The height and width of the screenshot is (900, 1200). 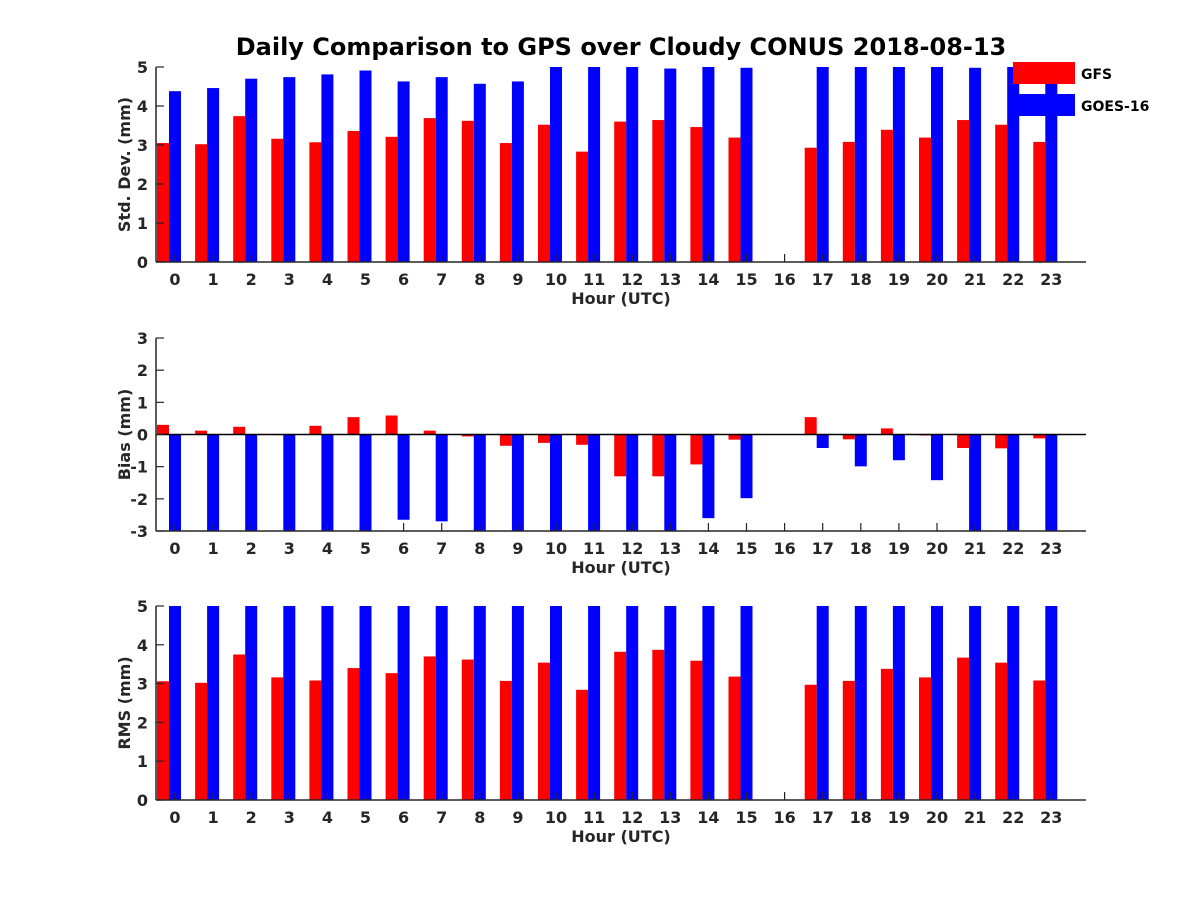 I want to click on x-tick-label: 0, so click(x=174, y=548).